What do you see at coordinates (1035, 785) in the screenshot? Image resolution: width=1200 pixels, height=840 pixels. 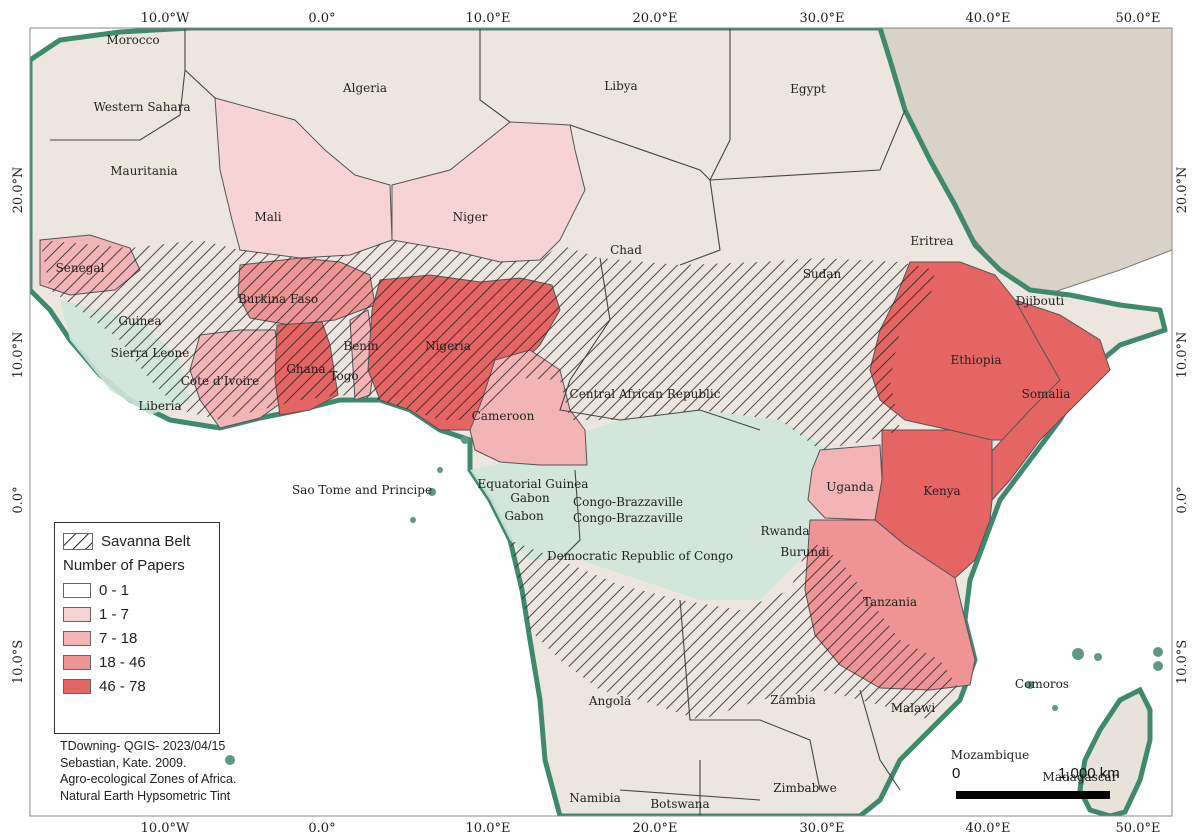 I see `scale-bar: 0 1,000 km` at bounding box center [1035, 785].